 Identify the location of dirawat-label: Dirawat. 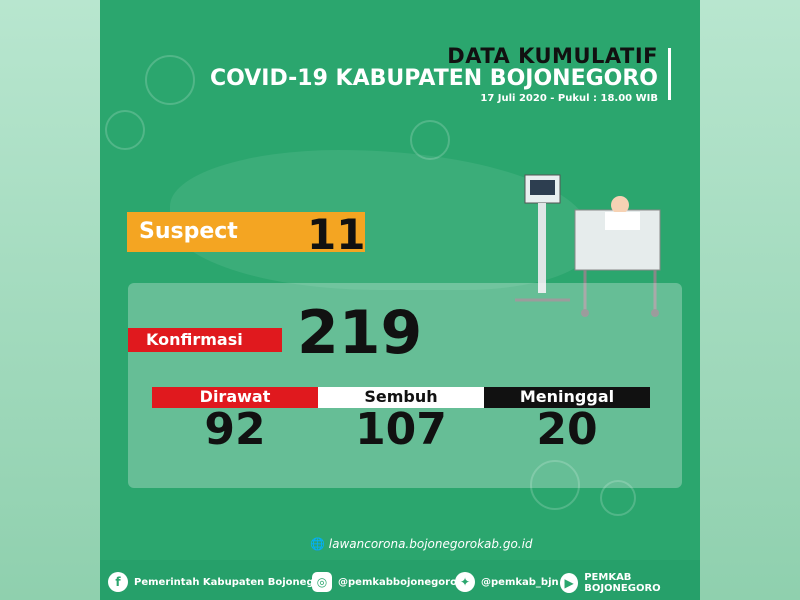
(235, 397).